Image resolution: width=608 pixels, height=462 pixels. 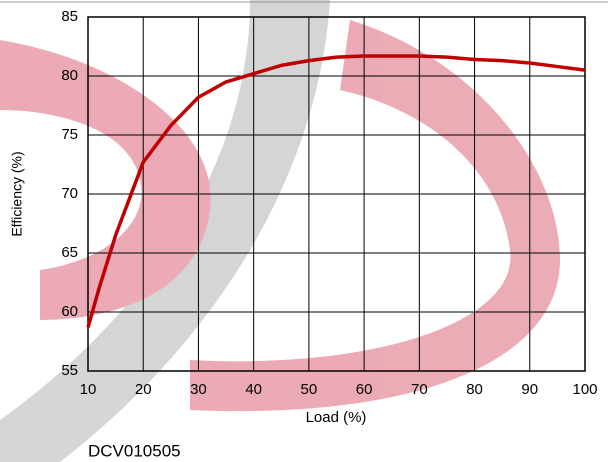 What do you see at coordinates (69, 134) in the screenshot?
I see `y-tick-label: 75` at bounding box center [69, 134].